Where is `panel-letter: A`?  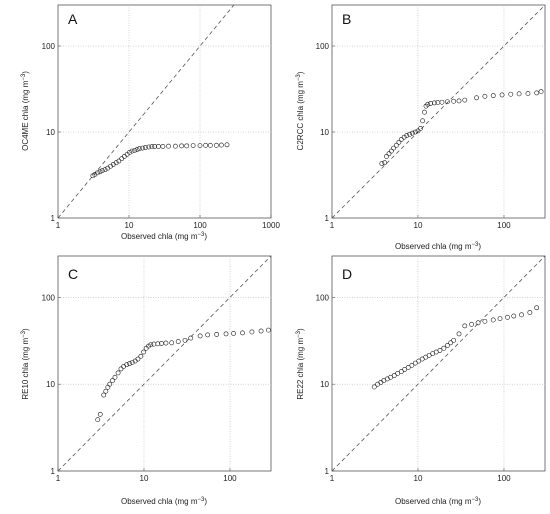
panel-letter: A is located at coordinates (73, 19).